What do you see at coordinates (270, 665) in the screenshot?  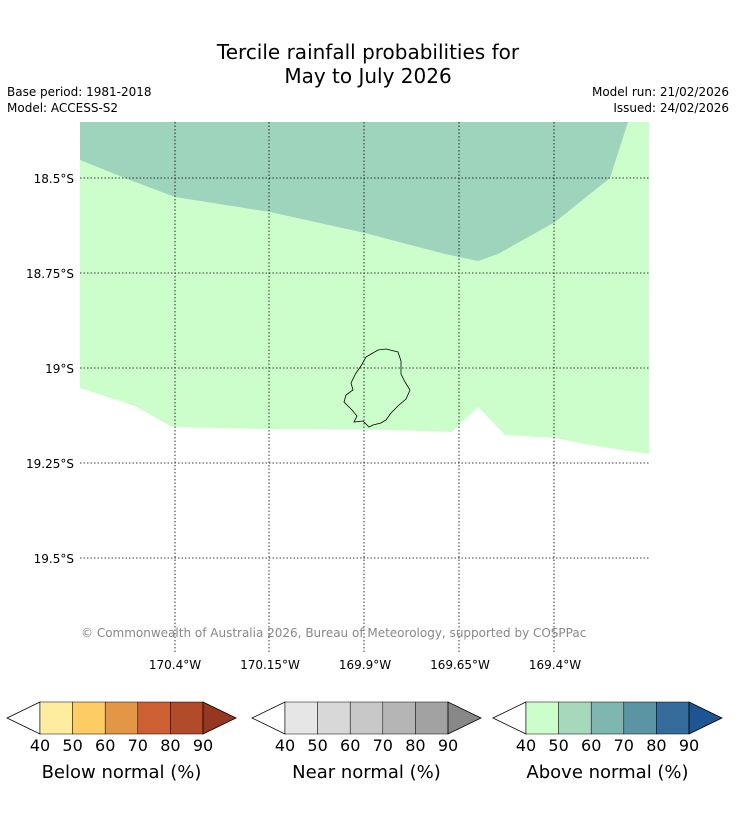 I see `lon-label: 170.15°W` at bounding box center [270, 665].